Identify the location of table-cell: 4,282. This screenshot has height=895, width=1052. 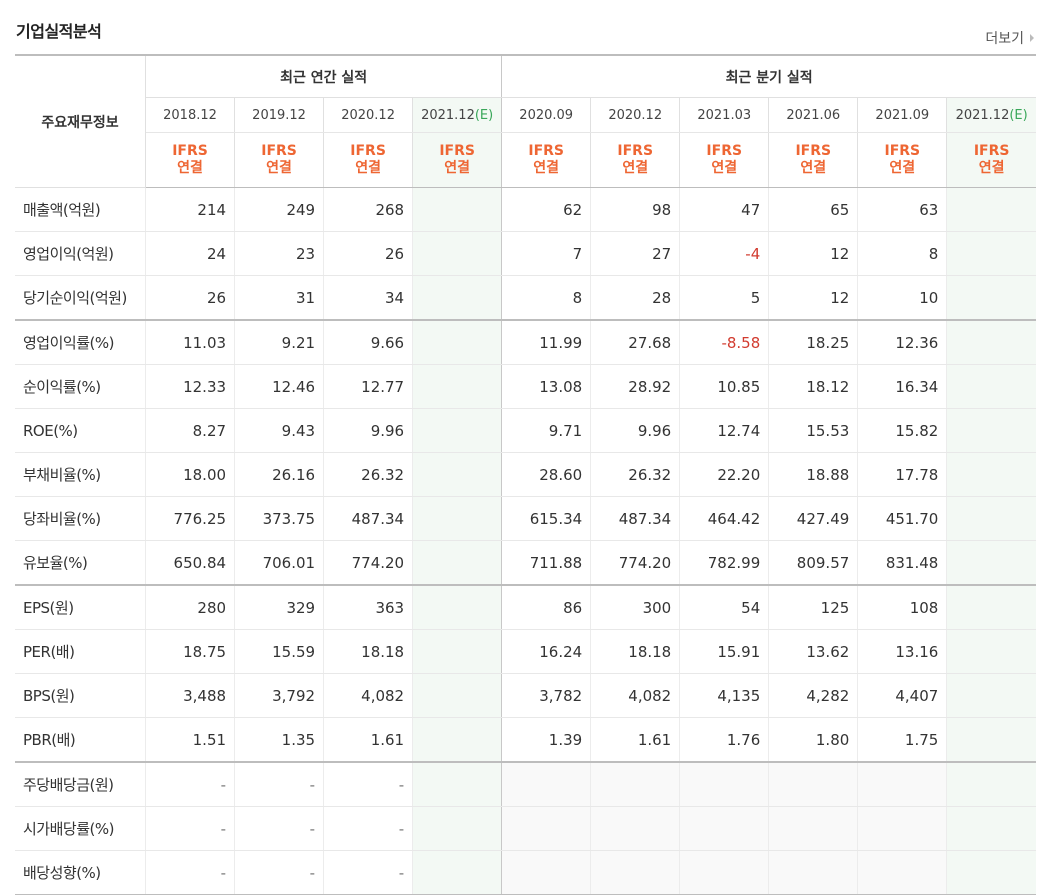
(813, 695).